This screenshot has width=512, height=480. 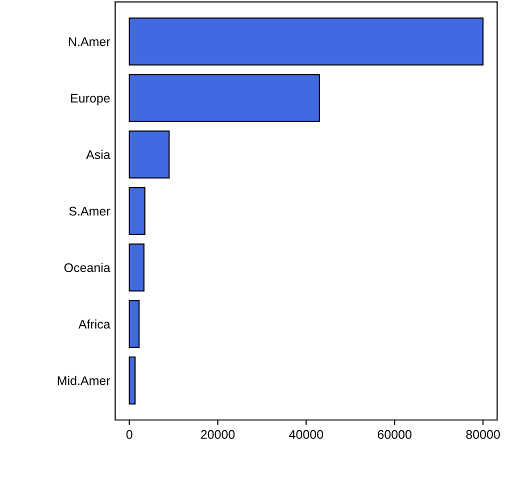 What do you see at coordinates (306, 434) in the screenshot?
I see `x-tick-label: 40000` at bounding box center [306, 434].